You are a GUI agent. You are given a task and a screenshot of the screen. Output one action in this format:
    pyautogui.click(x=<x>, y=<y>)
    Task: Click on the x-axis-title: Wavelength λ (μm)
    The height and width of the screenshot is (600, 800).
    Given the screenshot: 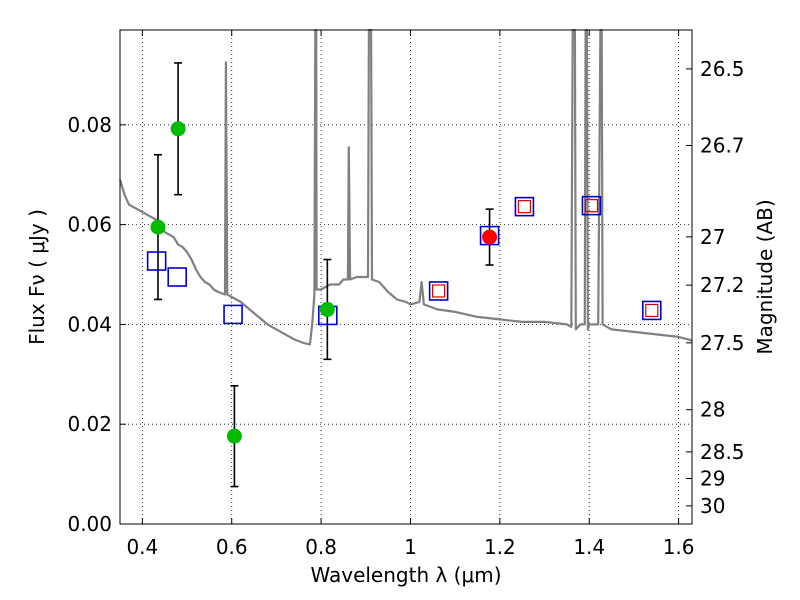 What is the action you would take?
    pyautogui.click(x=405, y=575)
    